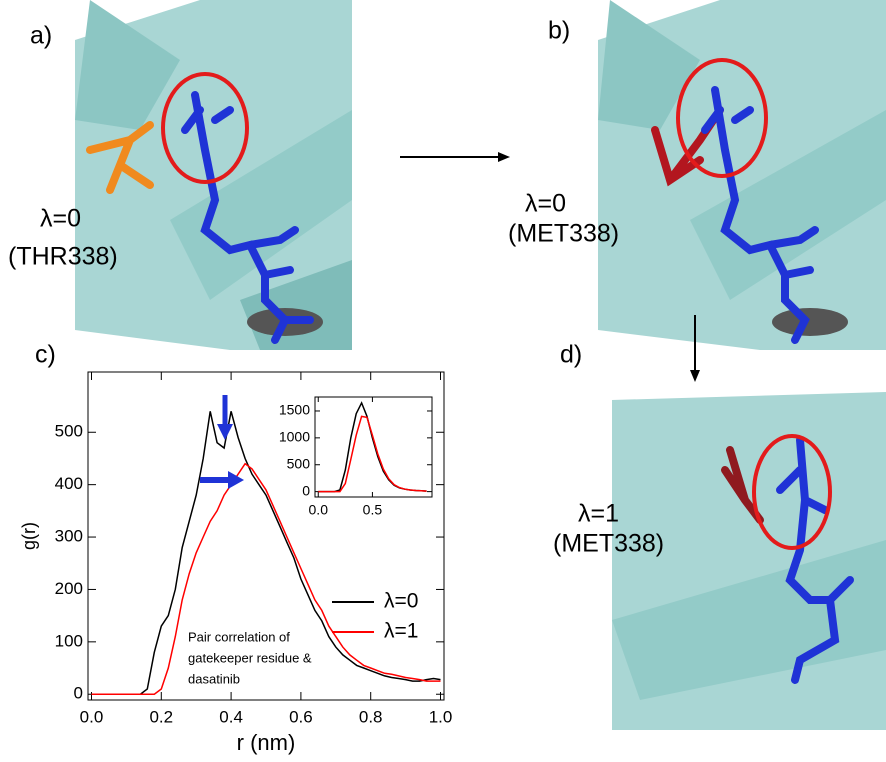  I want to click on panel-label: b), so click(559, 31).